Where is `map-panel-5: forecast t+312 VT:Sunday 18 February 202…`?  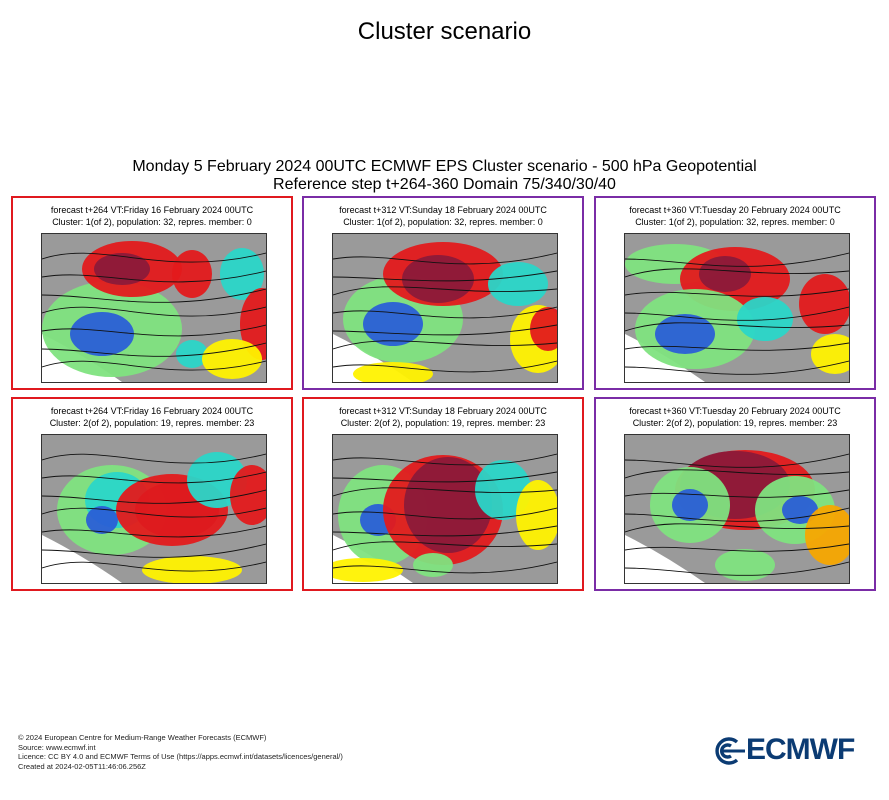
map-panel-5: forecast t+312 VT:Sunday 18 February 202… is located at coordinates (443, 494).